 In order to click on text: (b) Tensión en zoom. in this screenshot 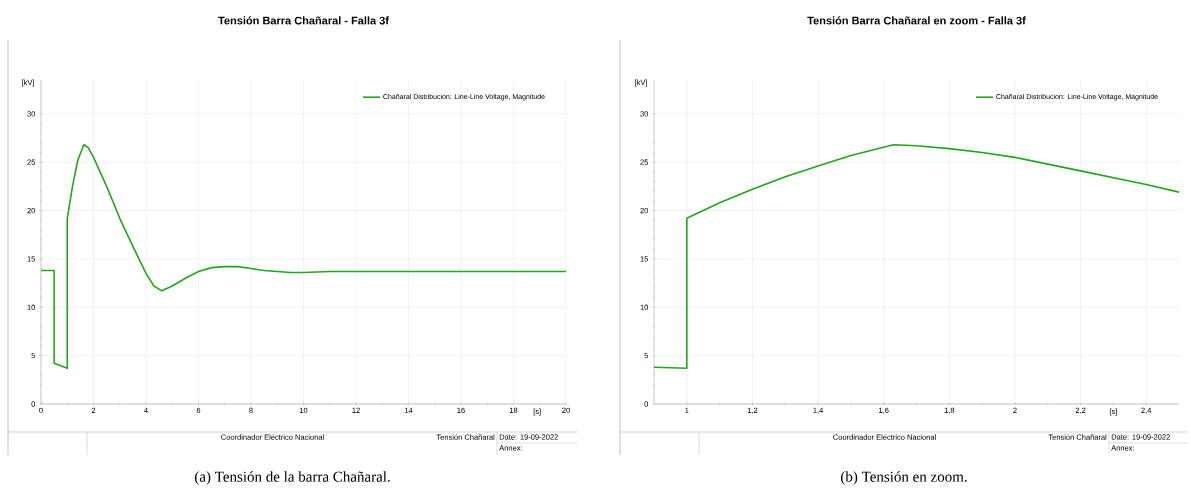, I will do `click(904, 478)`.